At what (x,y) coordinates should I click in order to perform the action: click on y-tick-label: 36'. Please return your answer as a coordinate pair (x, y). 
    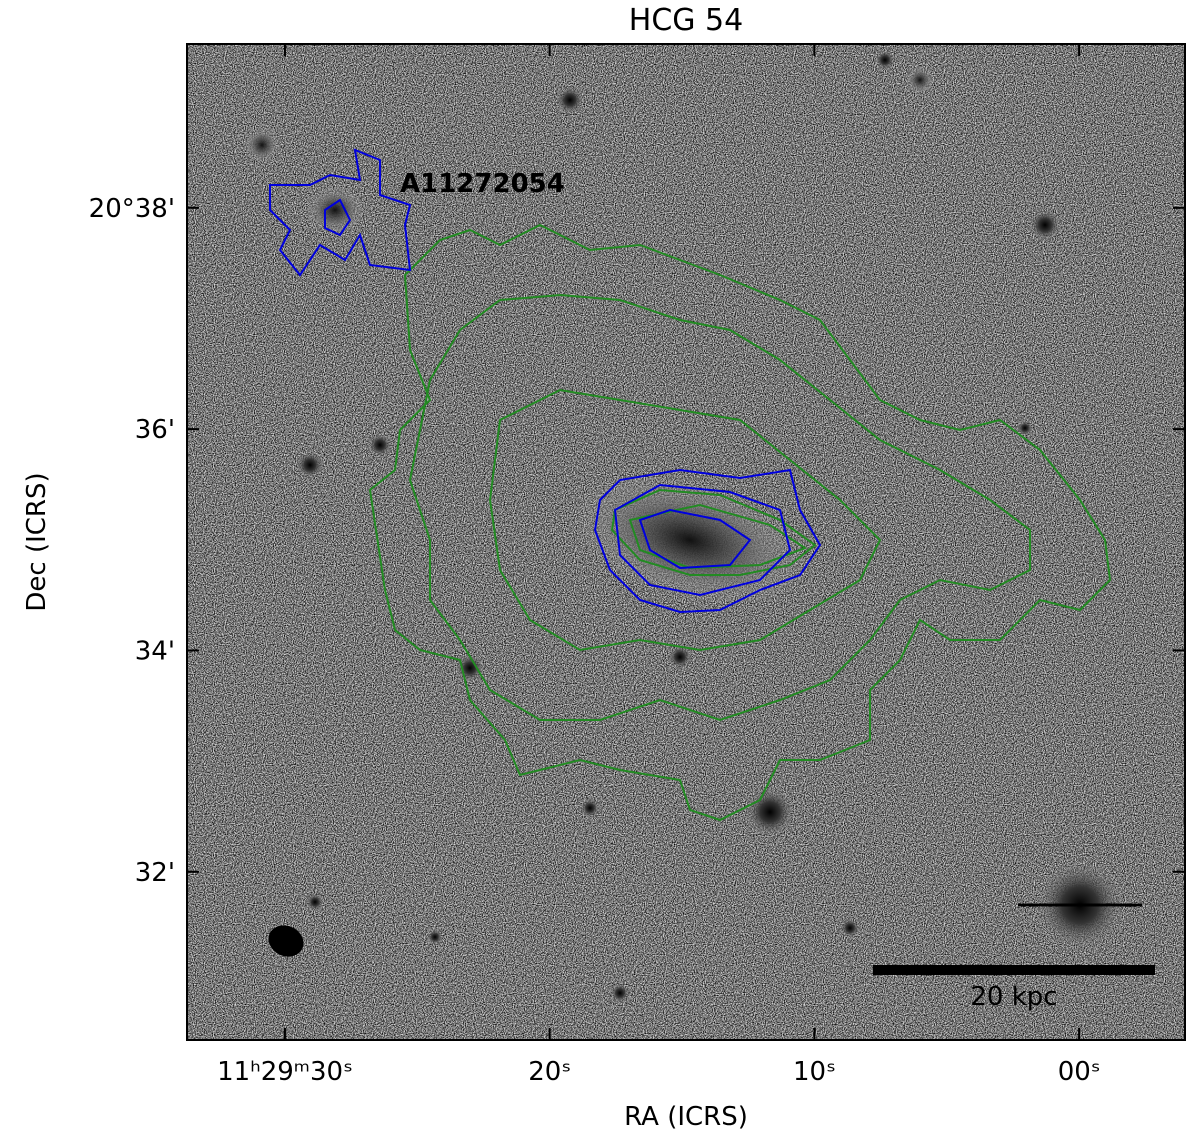
    Looking at the image, I should click on (155, 430).